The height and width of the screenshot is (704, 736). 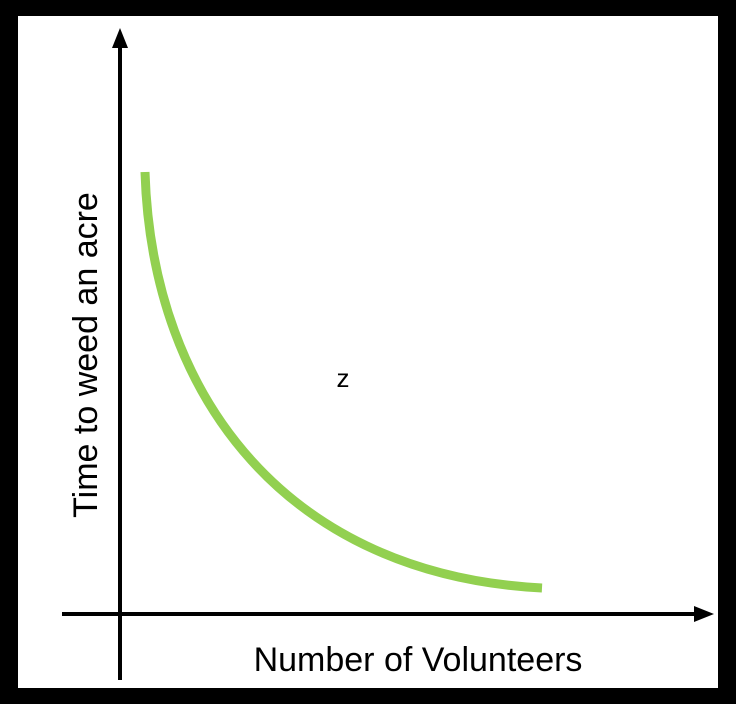 What do you see at coordinates (120, 38) in the screenshot?
I see `y-axis-arrow` at bounding box center [120, 38].